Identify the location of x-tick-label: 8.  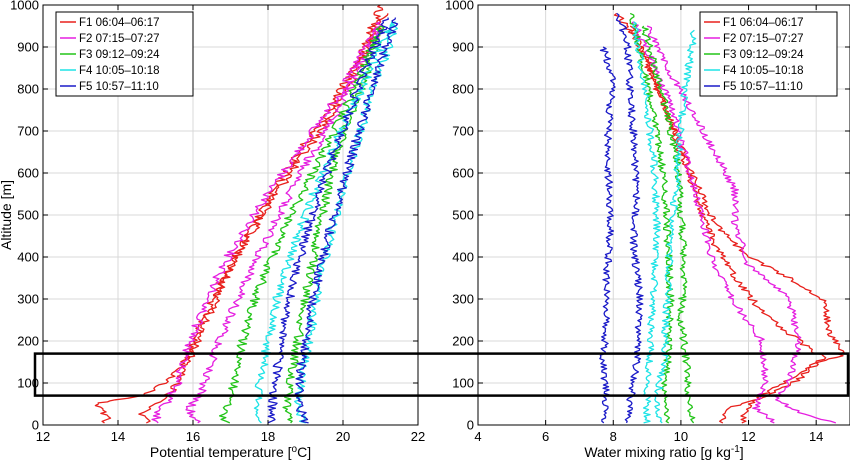
(613, 436).